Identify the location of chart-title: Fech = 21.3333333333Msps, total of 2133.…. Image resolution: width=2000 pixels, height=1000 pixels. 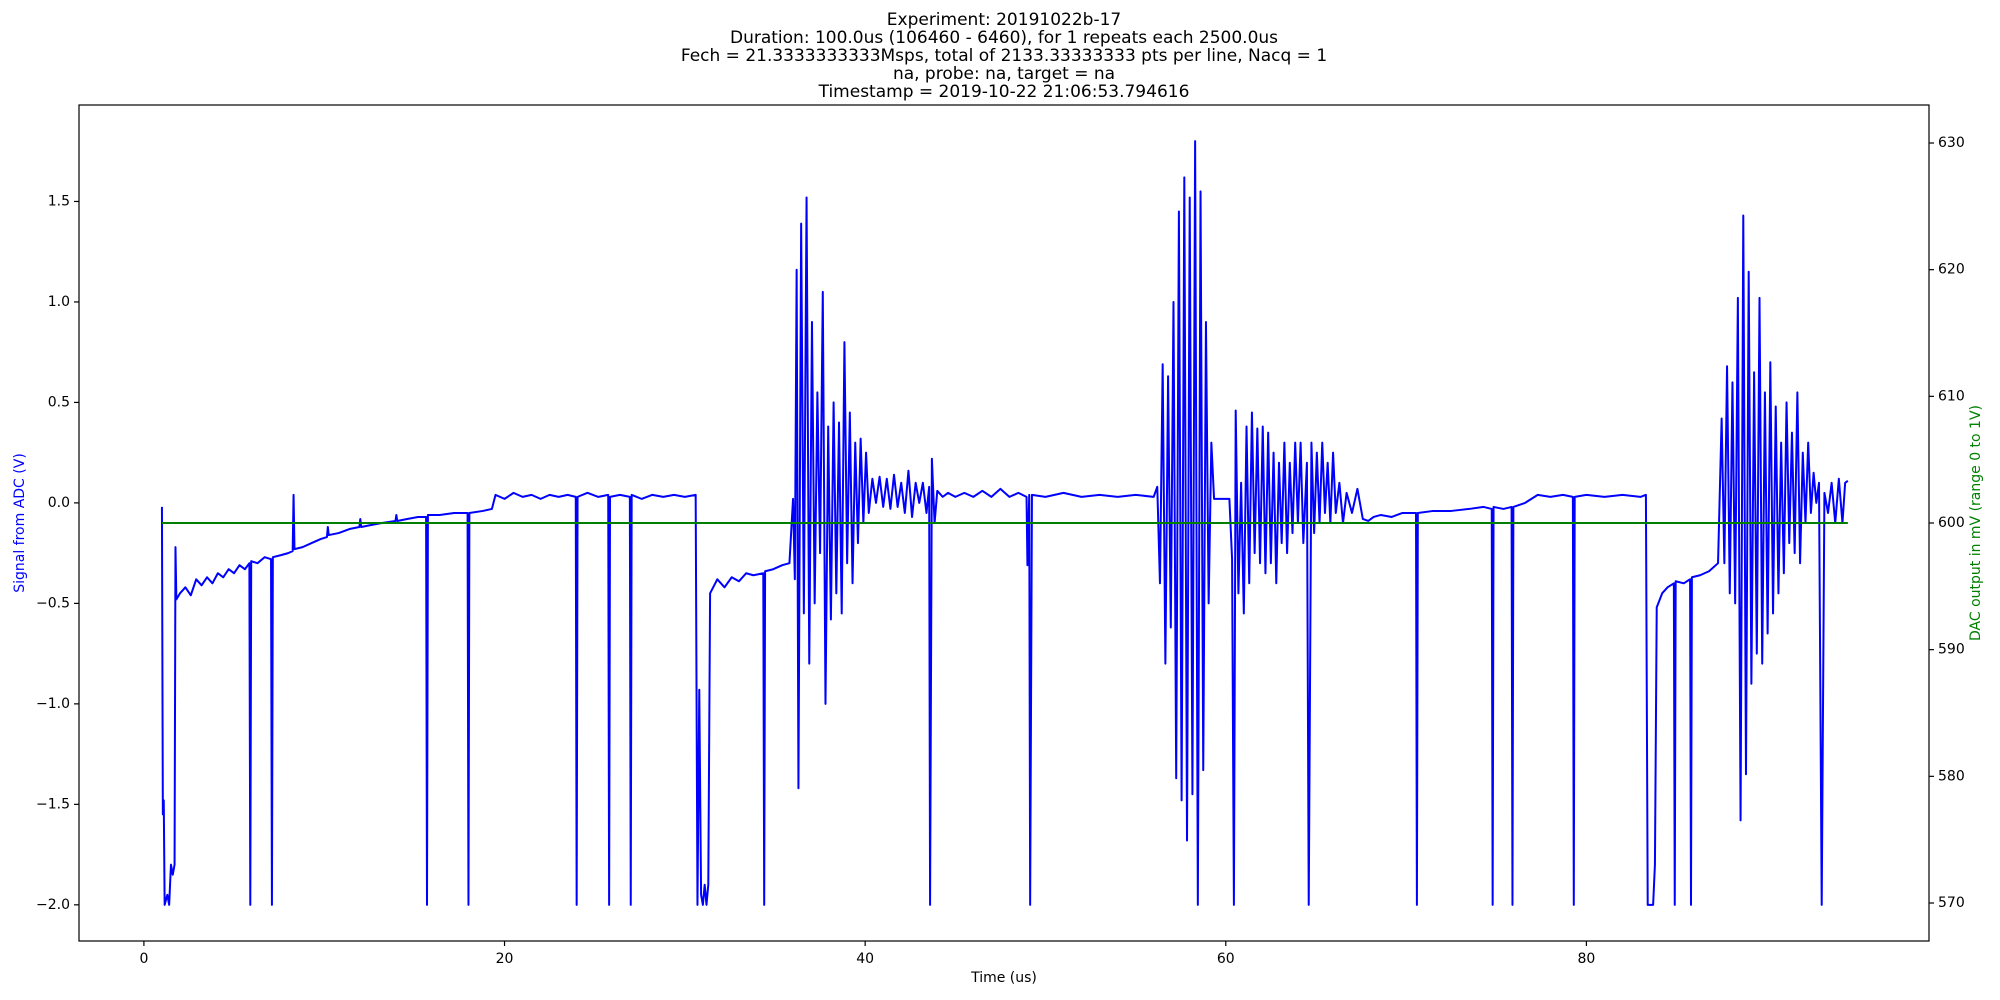
(1004, 56).